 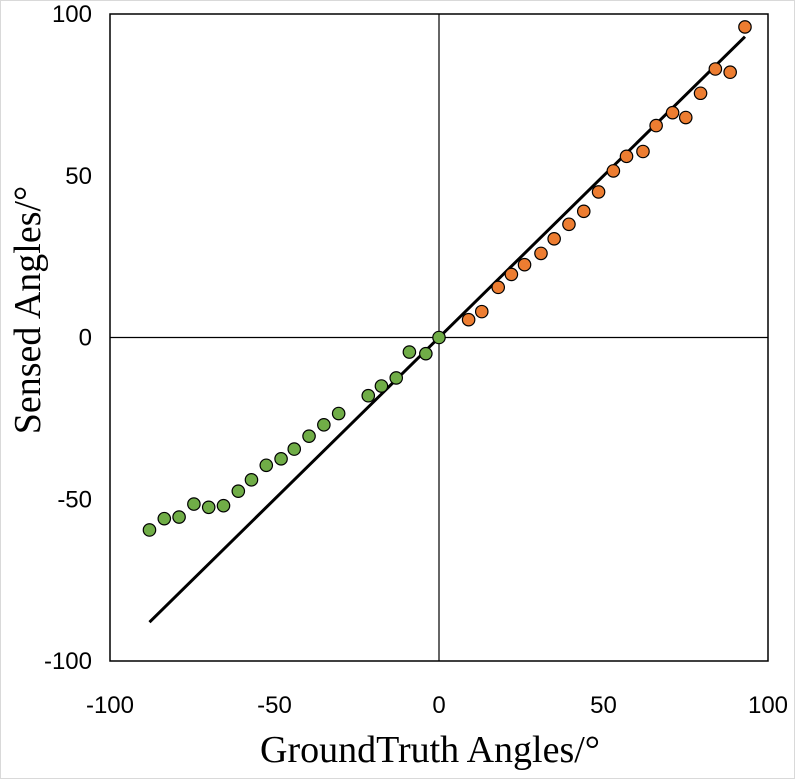 What do you see at coordinates (110, 705) in the screenshot?
I see `x-tick-label: -100` at bounding box center [110, 705].